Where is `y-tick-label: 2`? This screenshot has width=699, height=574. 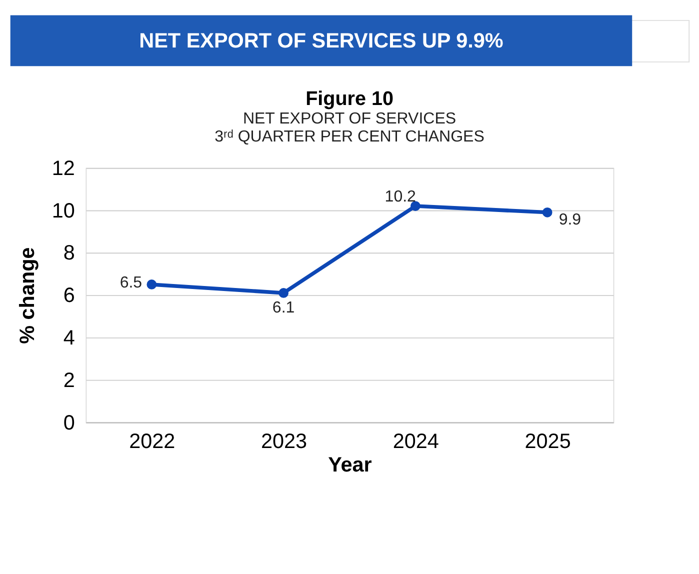 y-tick-label: 2 is located at coordinates (69, 380).